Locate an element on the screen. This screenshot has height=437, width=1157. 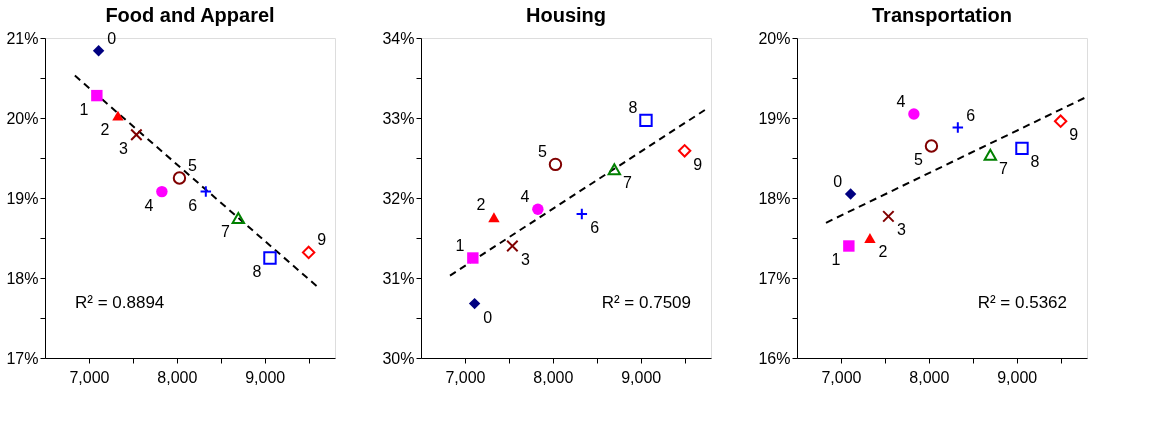
chart-title: Housing is located at coordinates (566, 15).